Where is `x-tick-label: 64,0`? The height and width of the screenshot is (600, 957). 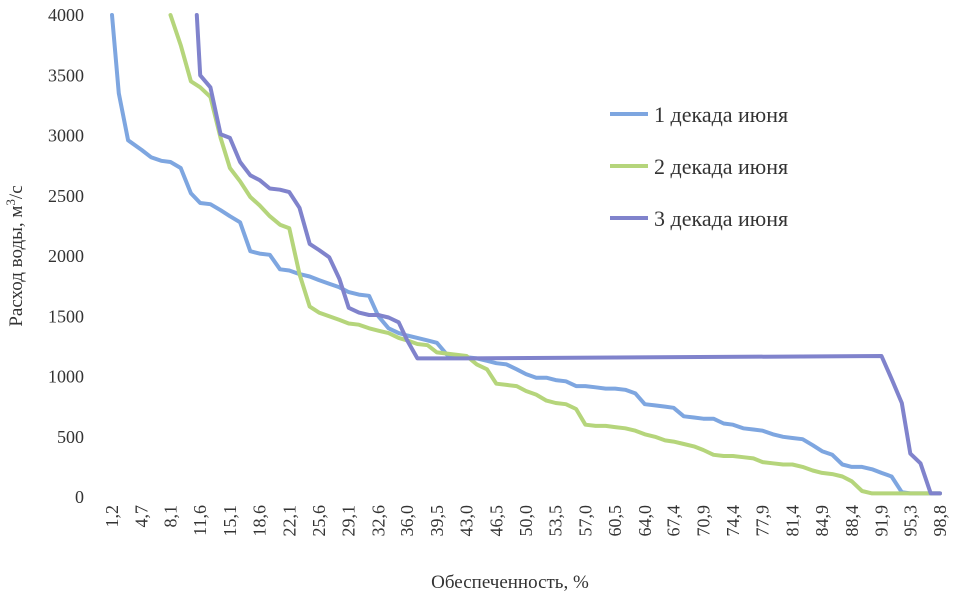 x-tick-label: 64,0 is located at coordinates (645, 521).